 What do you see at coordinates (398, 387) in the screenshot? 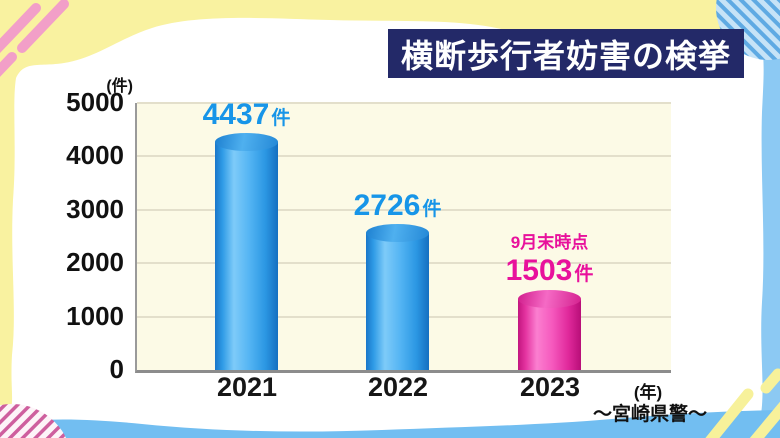
I see `x-label-2022: 2022` at bounding box center [398, 387].